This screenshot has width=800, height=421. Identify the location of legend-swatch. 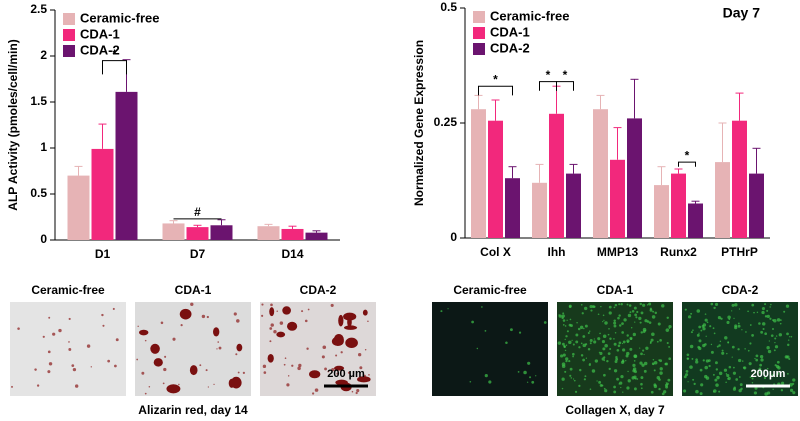
(479, 33).